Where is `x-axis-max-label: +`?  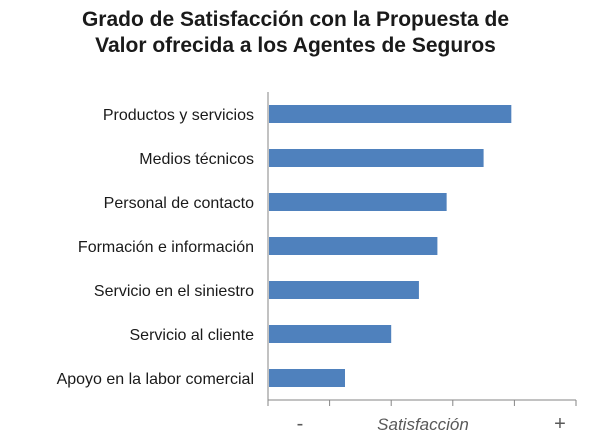 x-axis-max-label: + is located at coordinates (560, 424).